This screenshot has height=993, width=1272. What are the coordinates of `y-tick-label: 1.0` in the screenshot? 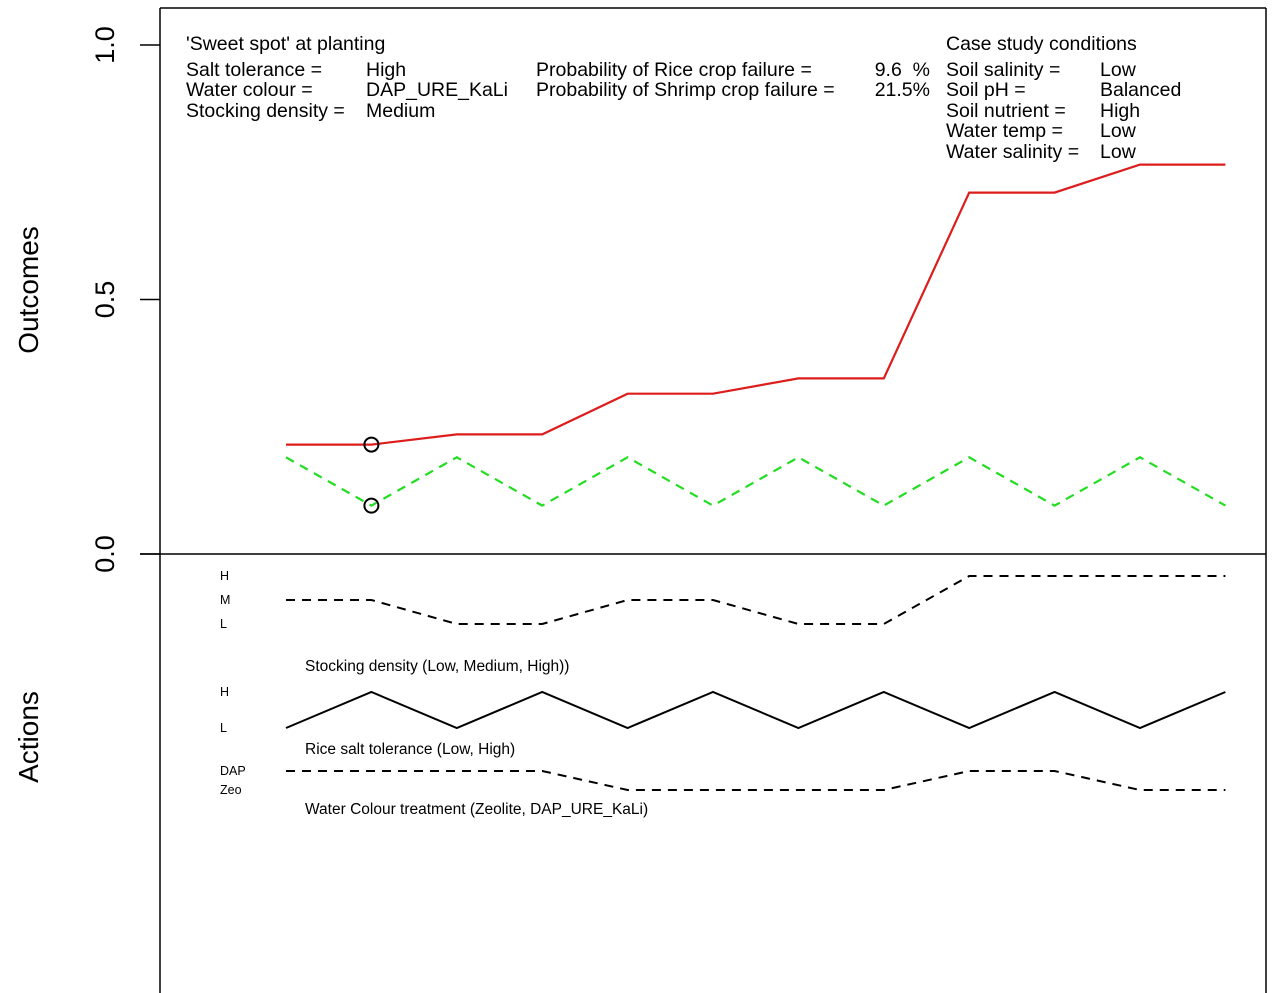 It's located at (105, 45).